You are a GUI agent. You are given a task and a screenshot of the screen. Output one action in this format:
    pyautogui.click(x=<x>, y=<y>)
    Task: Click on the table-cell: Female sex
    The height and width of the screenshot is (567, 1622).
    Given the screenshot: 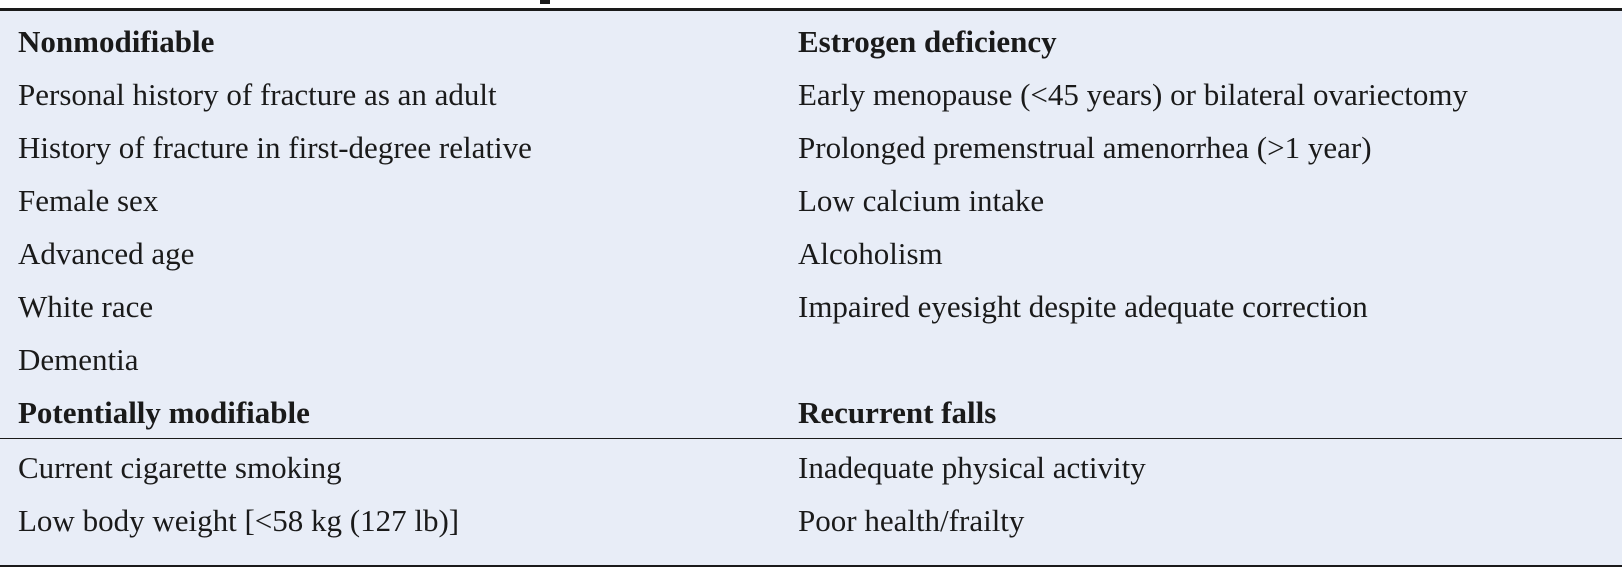 What is the action you would take?
    pyautogui.click(x=88, y=200)
    